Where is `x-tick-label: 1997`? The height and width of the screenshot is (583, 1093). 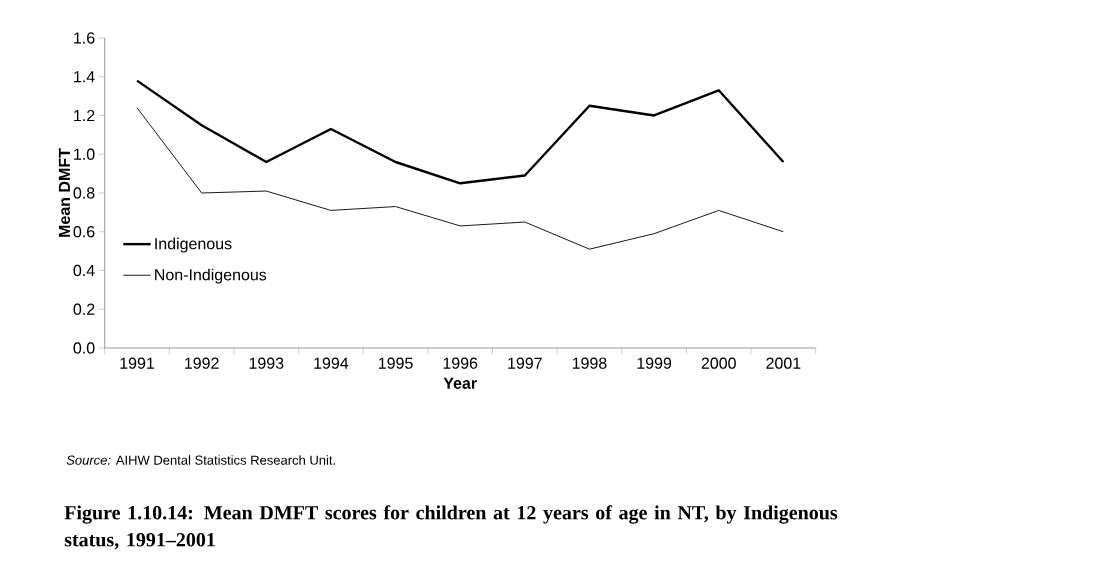 x-tick-label: 1997 is located at coordinates (525, 363).